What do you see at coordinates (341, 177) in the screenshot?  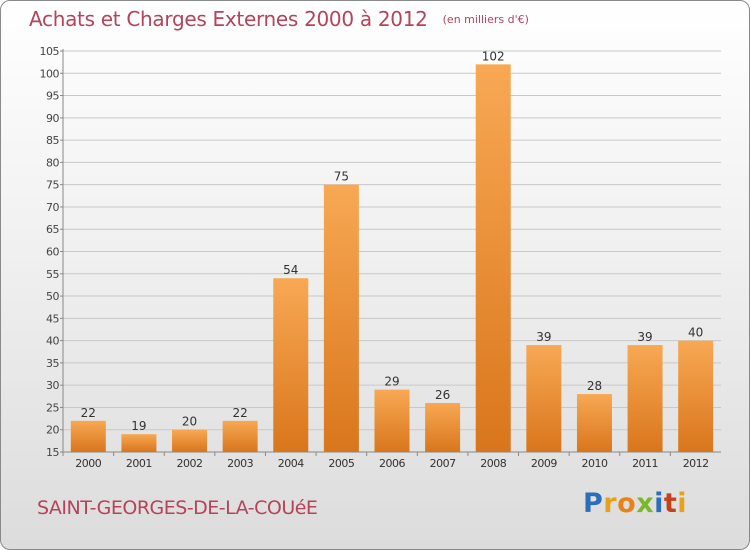 I see `data-label: 75` at bounding box center [341, 177].